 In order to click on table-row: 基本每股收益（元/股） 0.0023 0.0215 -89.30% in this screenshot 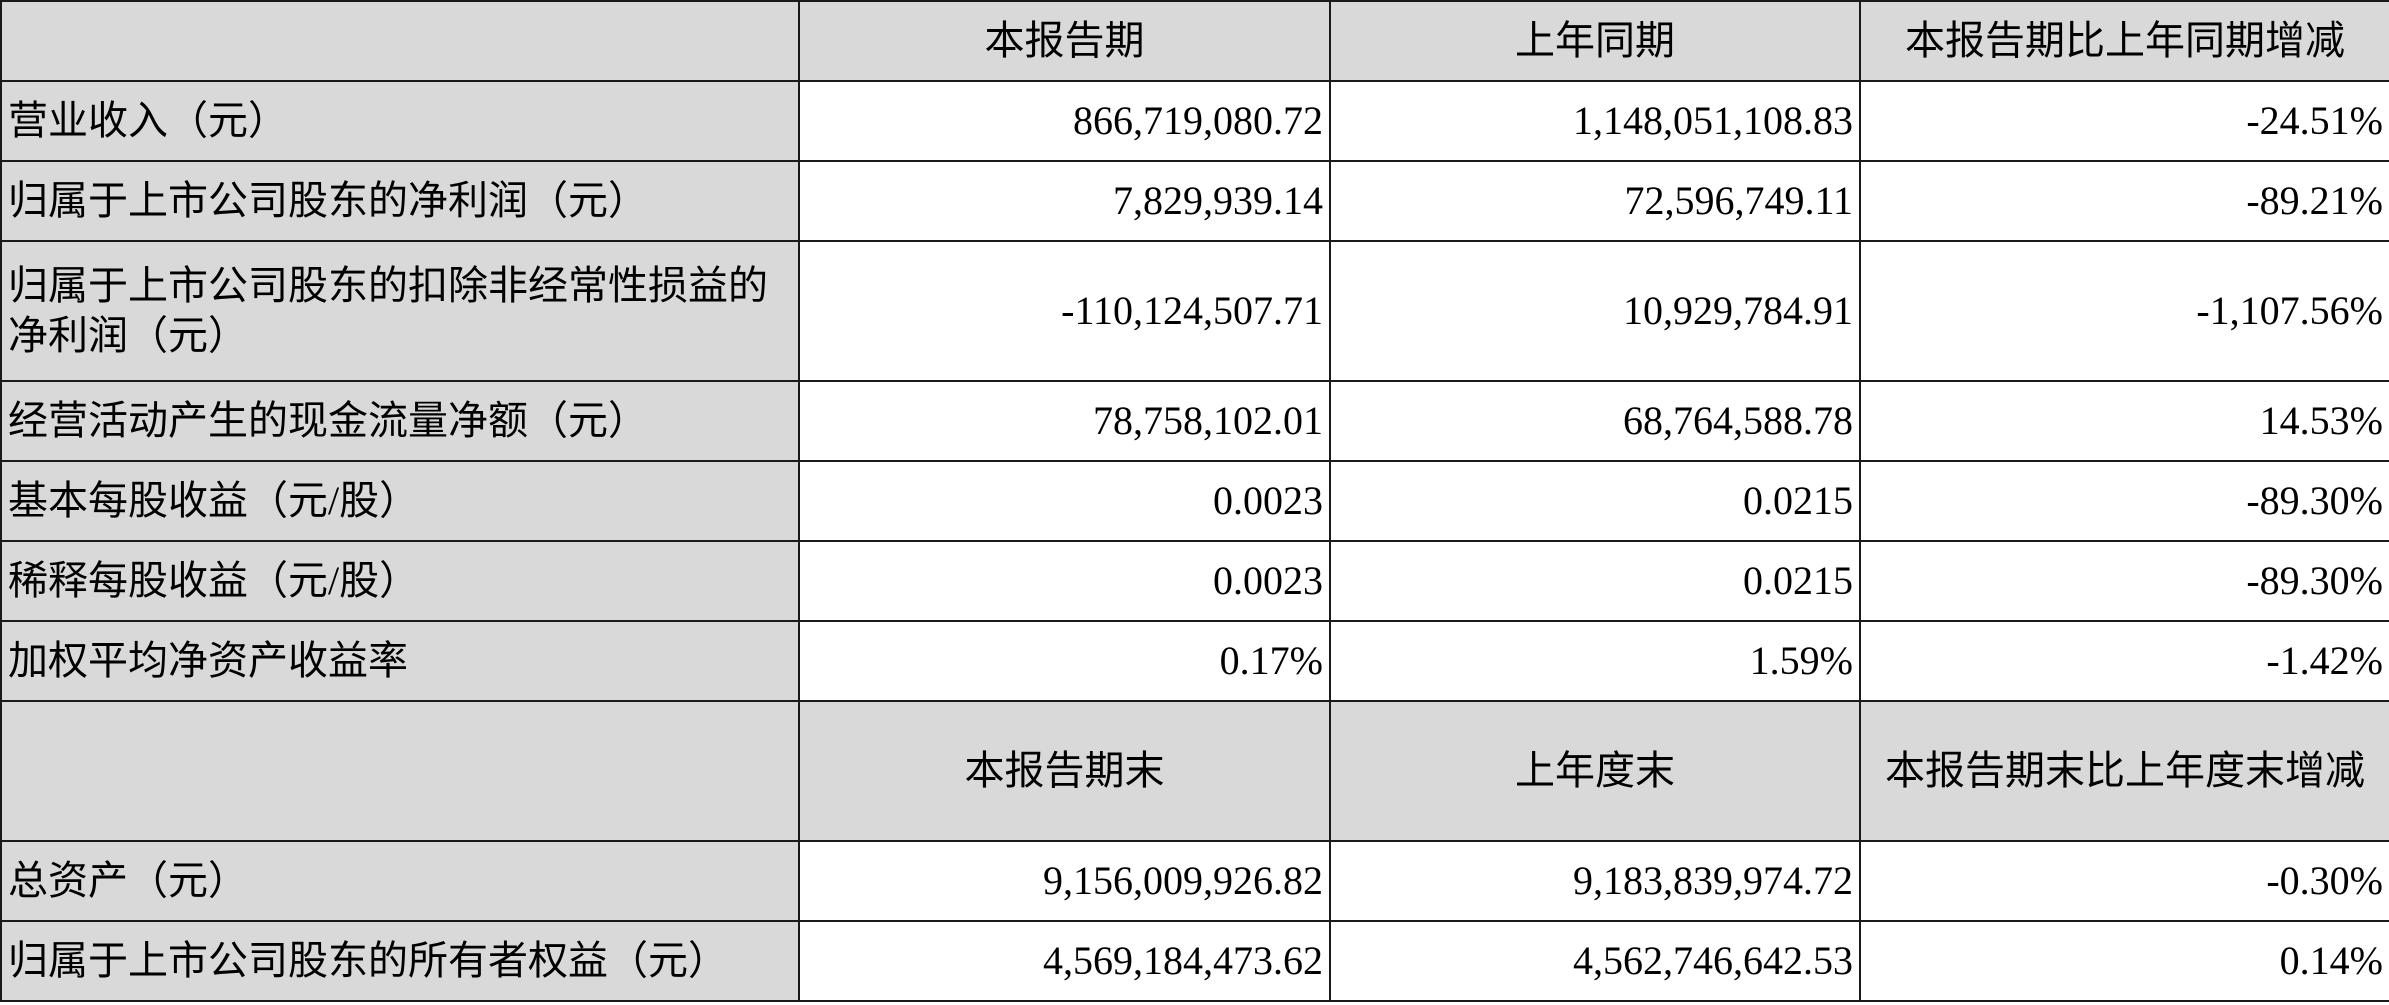, I will do `click(1194, 501)`.